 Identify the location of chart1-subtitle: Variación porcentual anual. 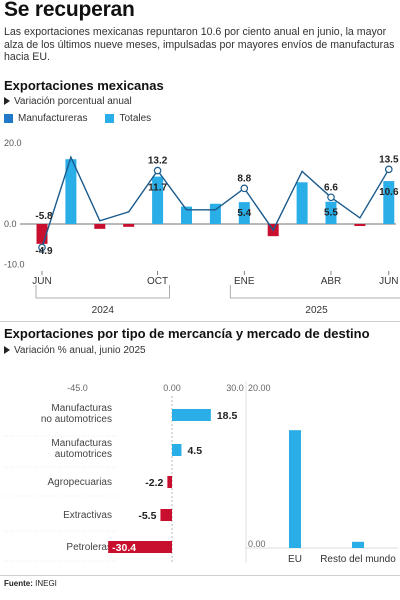
(68, 101).